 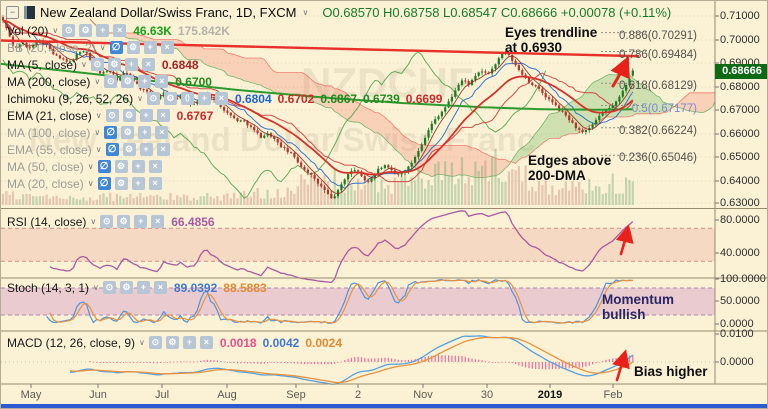 What do you see at coordinates (320, 48) in the screenshot?
I see `trendline-drawing` at bounding box center [320, 48].